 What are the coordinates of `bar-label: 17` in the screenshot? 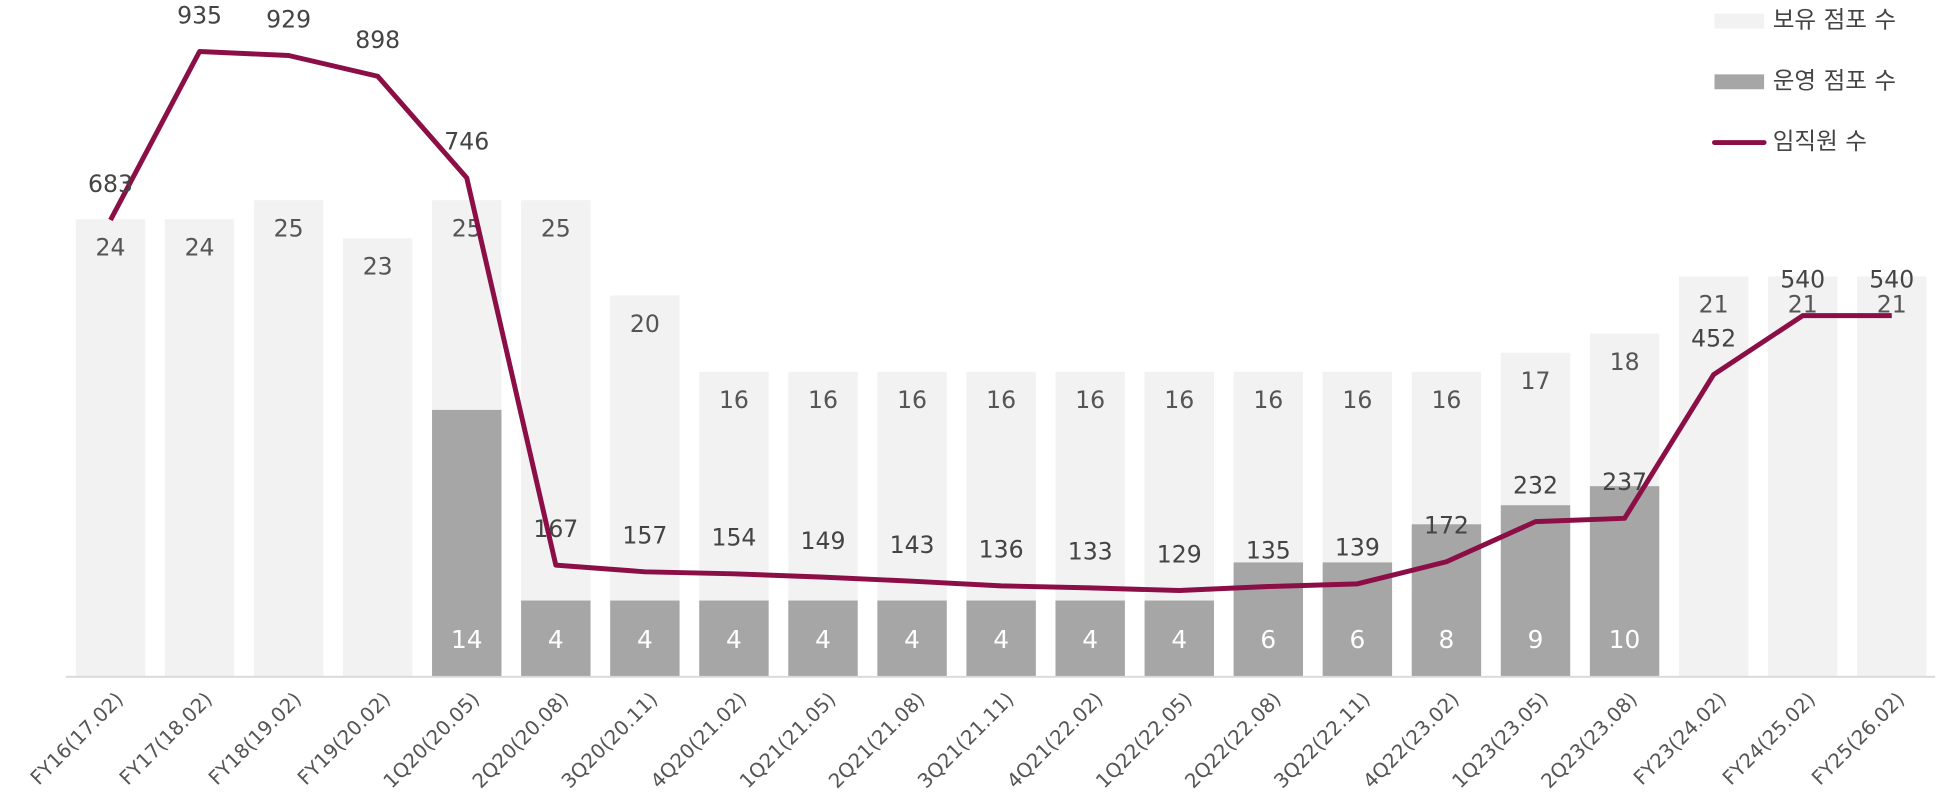 It's located at (1536, 381).